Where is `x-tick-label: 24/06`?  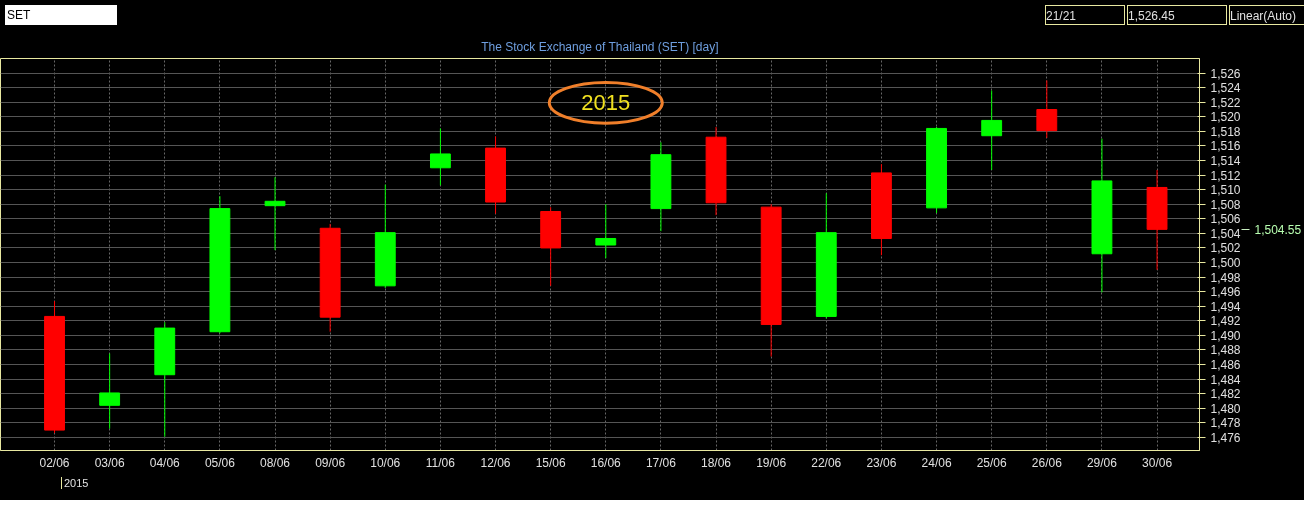 x-tick-label: 24/06 is located at coordinates (936, 462).